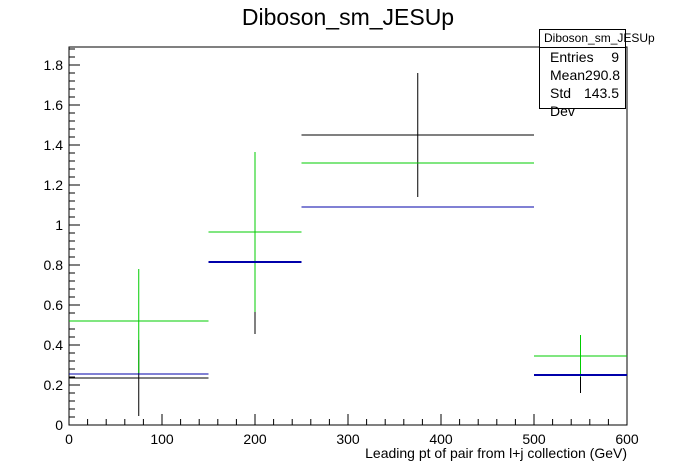  Describe the element at coordinates (59, 425) in the screenshot. I see `y-tick-label: 0` at that location.